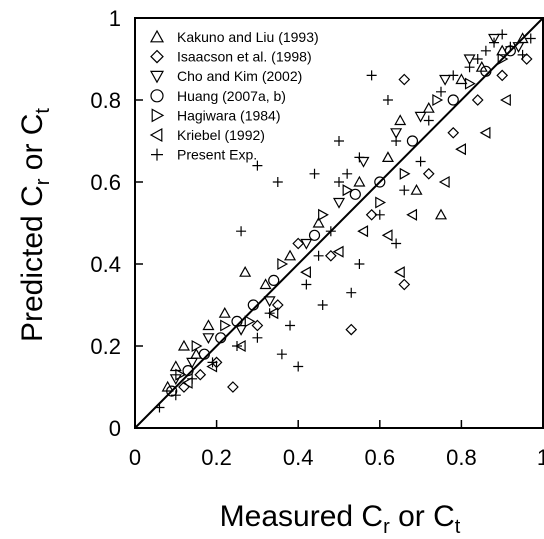  What do you see at coordinates (105, 182) in the screenshot?
I see `y-tick-label: 0.6` at bounding box center [105, 182].